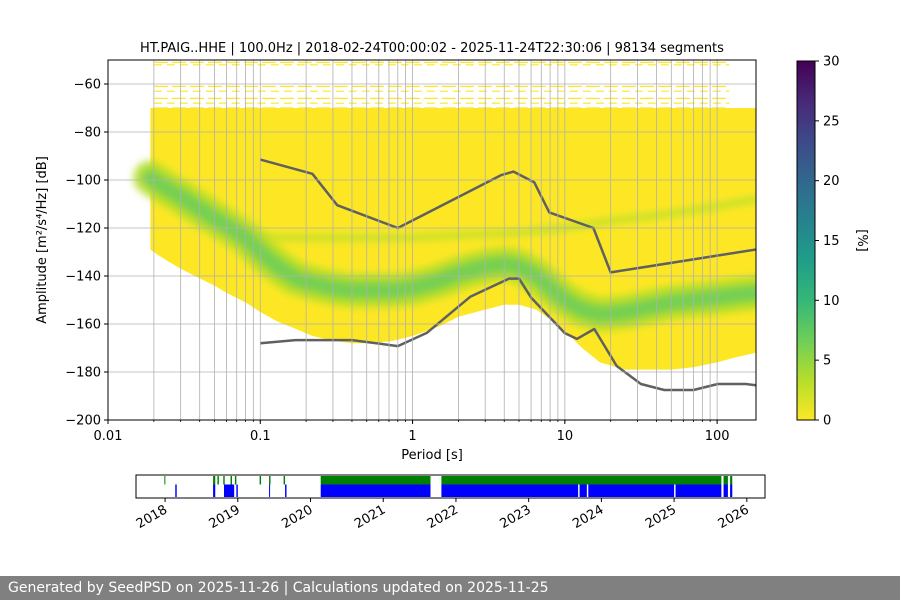 The width and height of the screenshot is (900, 600). What do you see at coordinates (827, 421) in the screenshot?
I see `colorbar-tick-label: 0` at bounding box center [827, 421].